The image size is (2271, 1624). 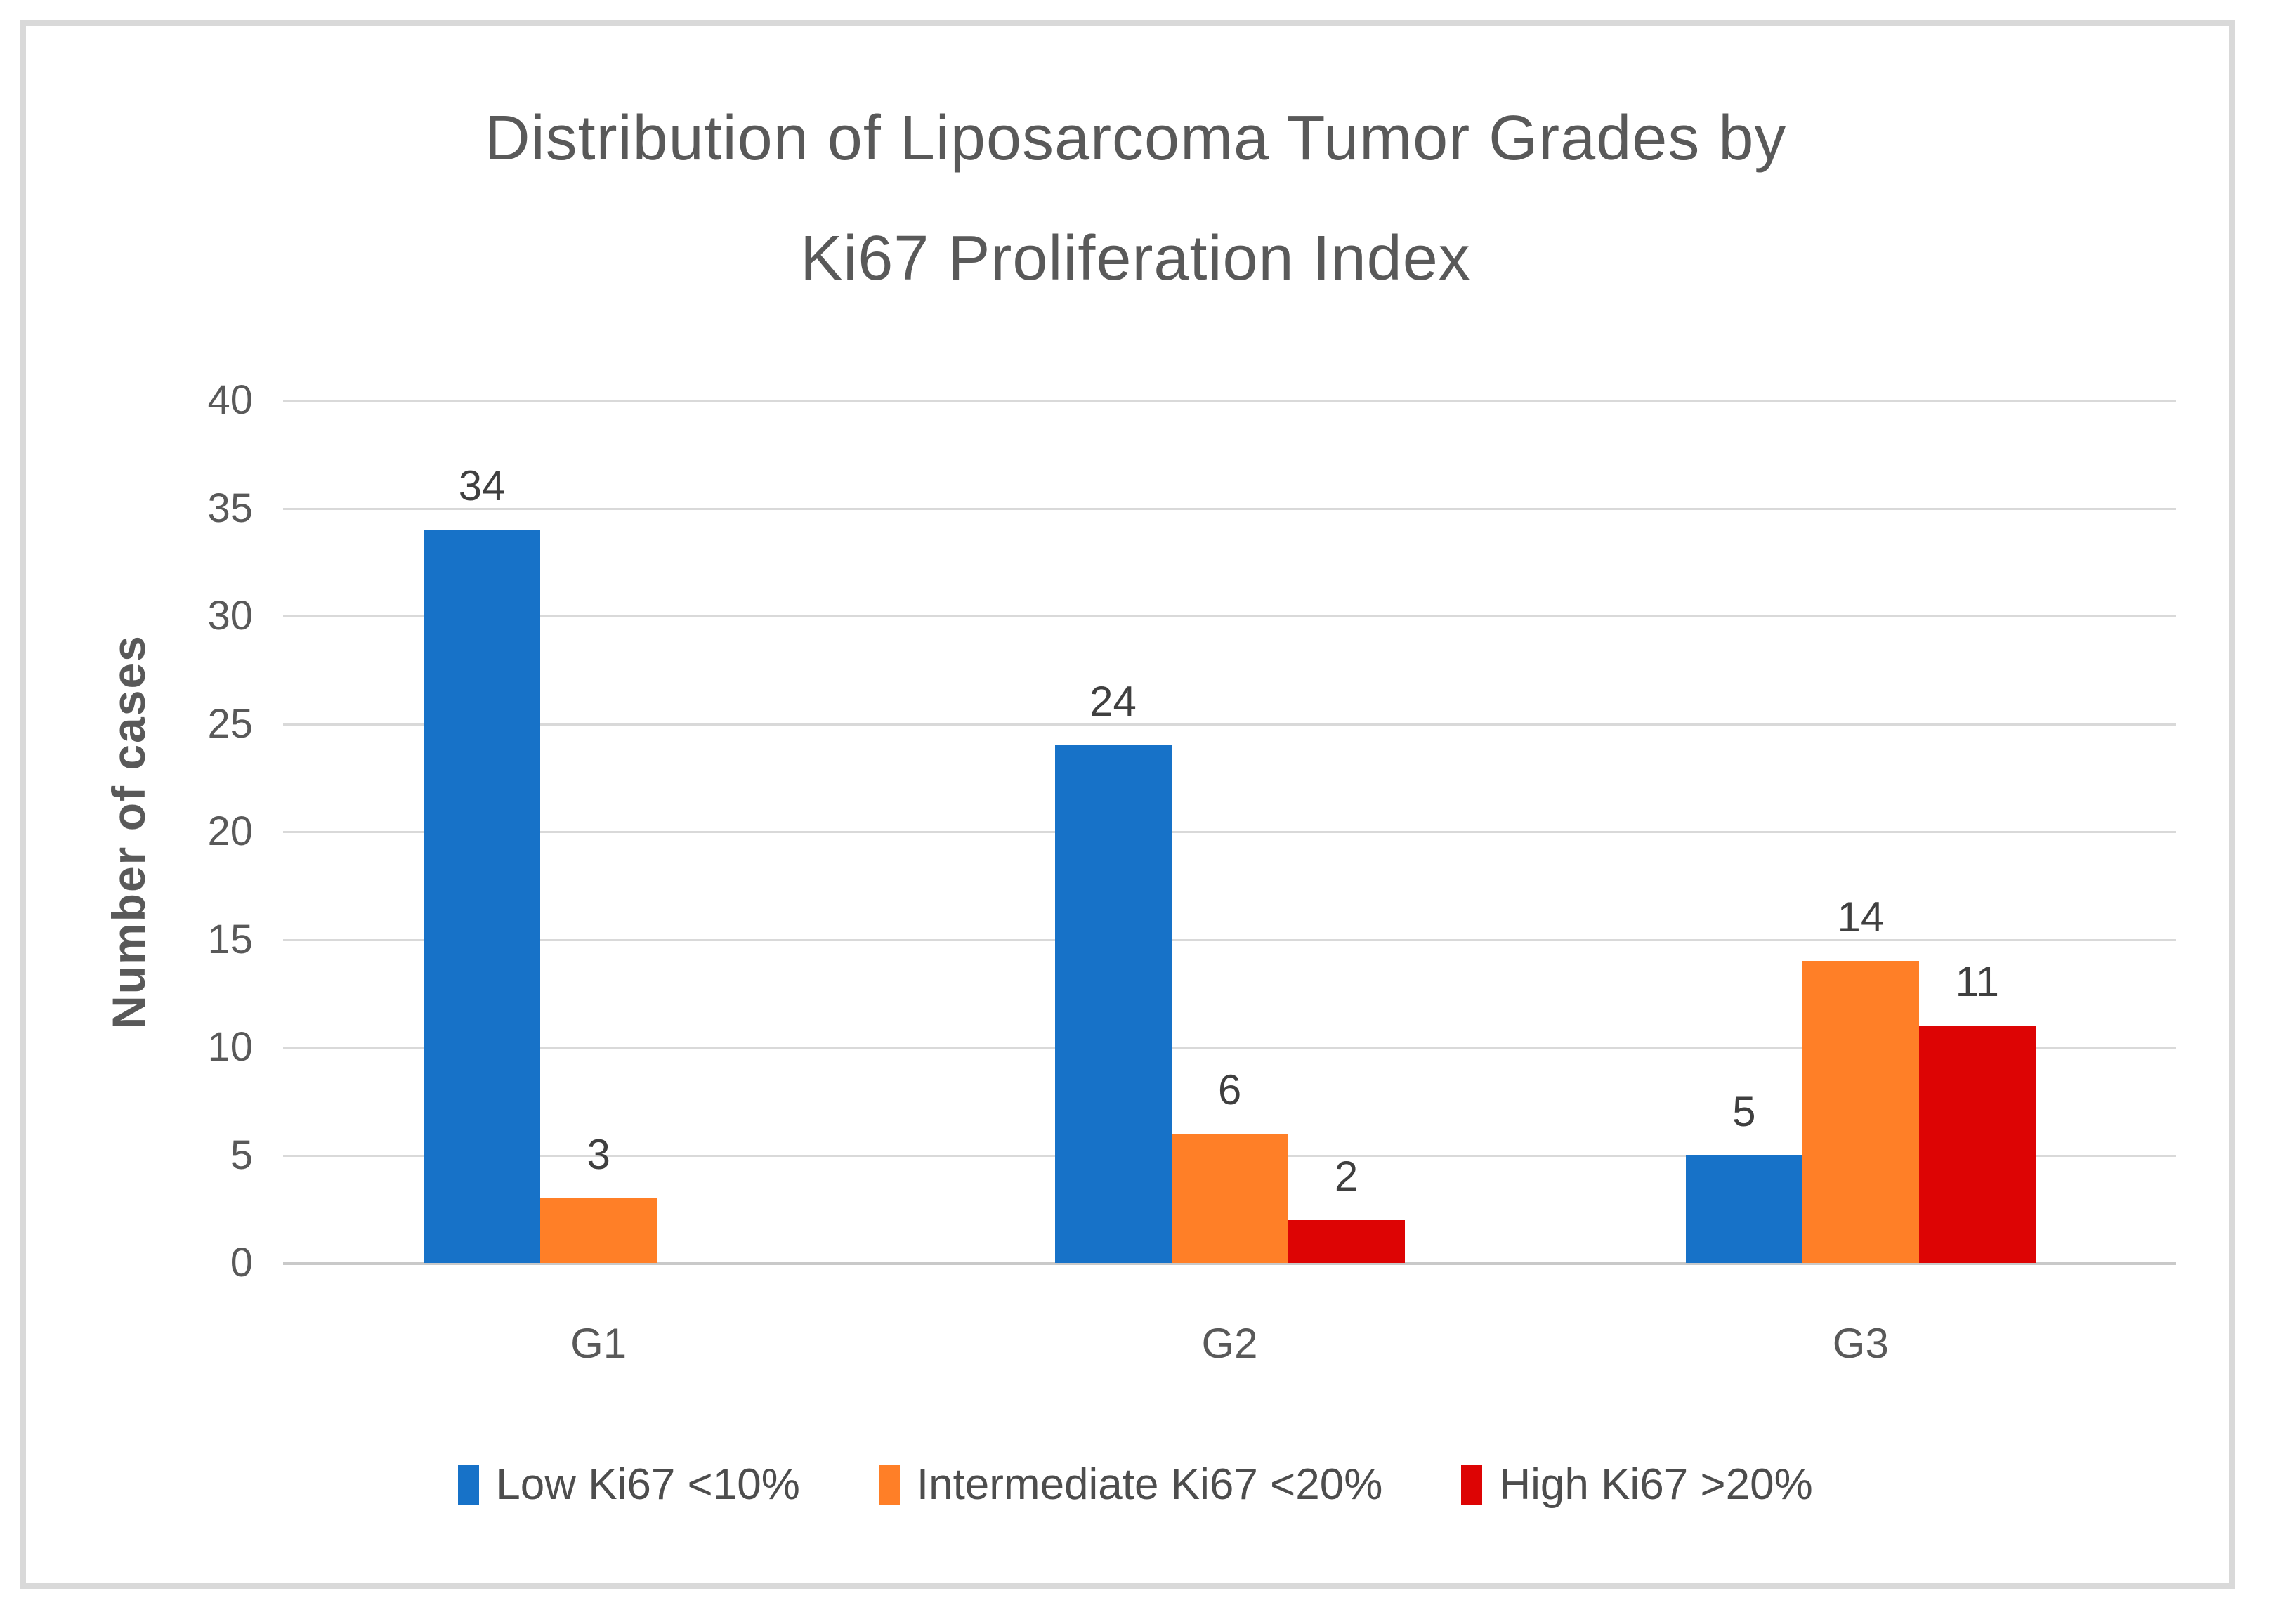 What do you see at coordinates (1229, 1343) in the screenshot?
I see `category-label-G2: G2` at bounding box center [1229, 1343].